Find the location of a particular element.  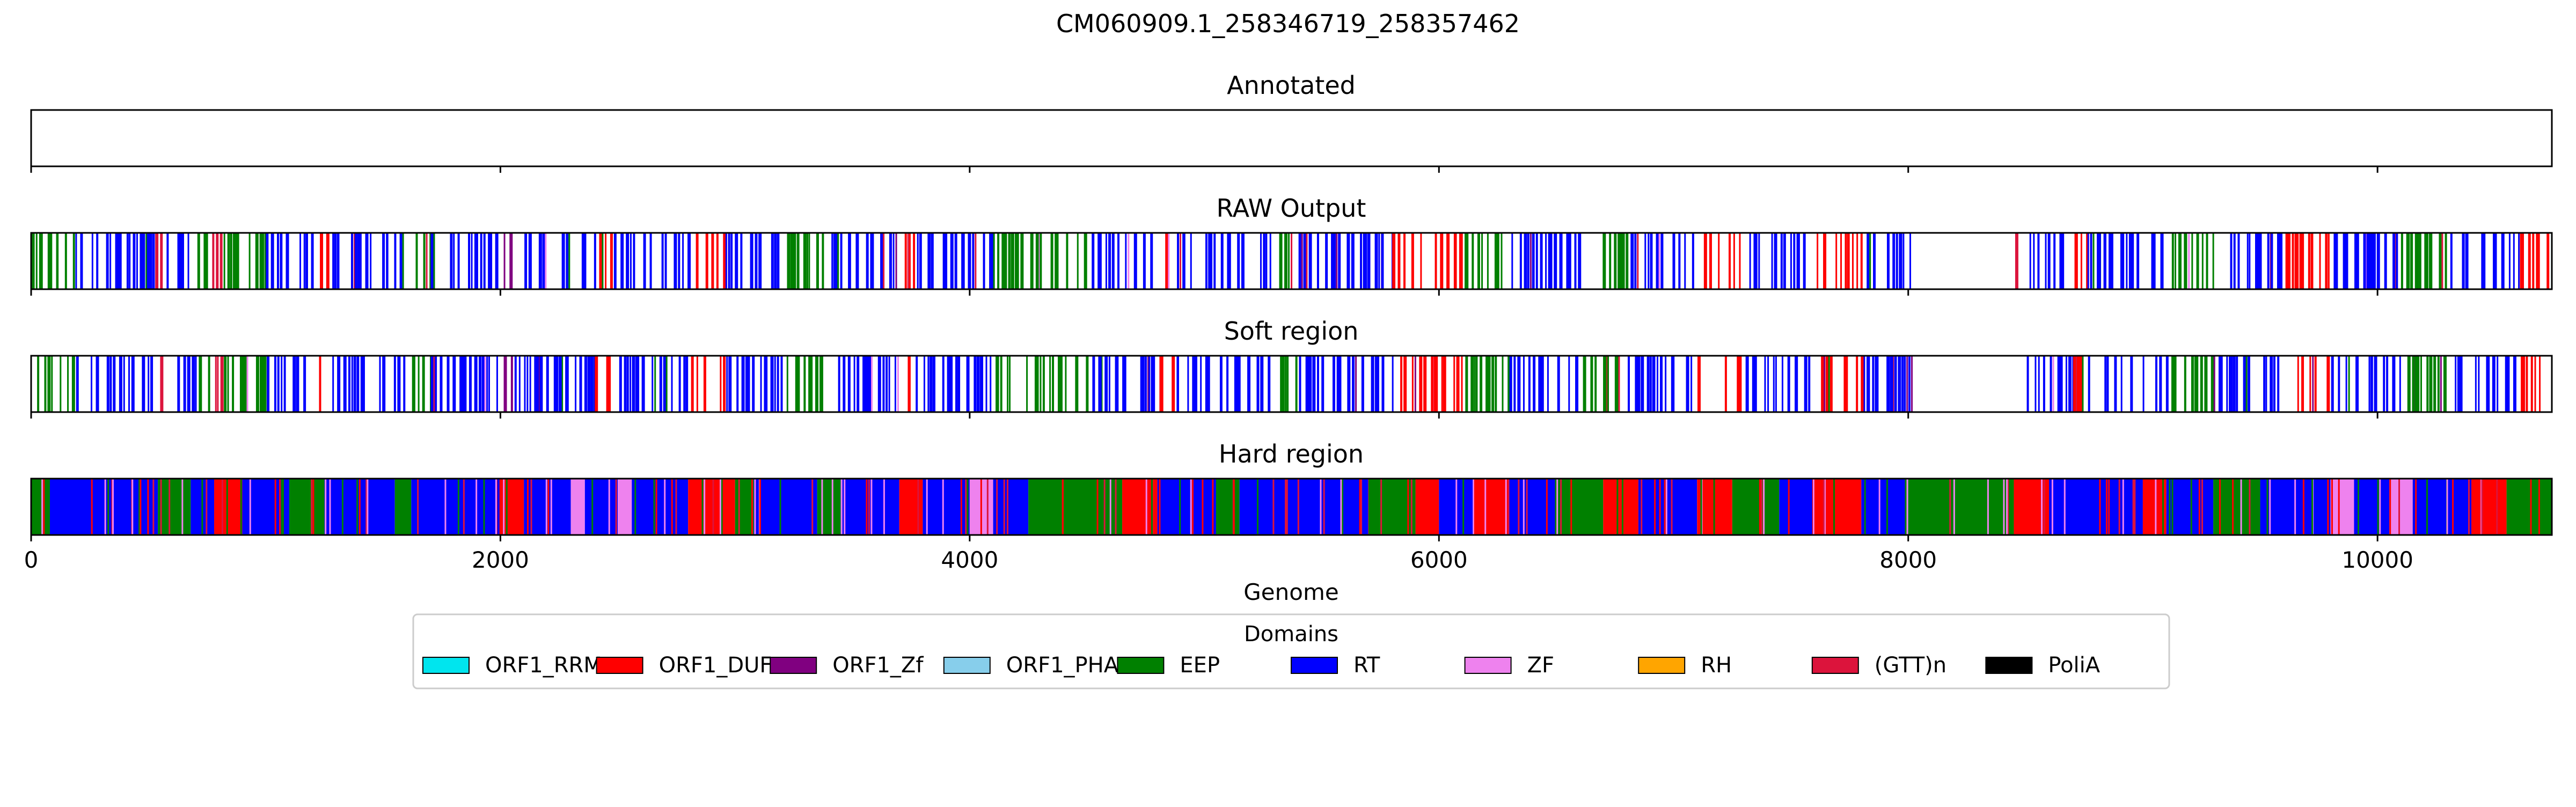

segment-eep is located at coordinates (1075, 507).